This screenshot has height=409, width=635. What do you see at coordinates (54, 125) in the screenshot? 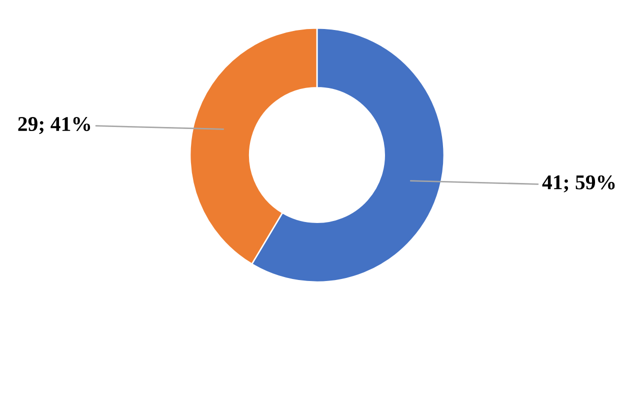
I see `data-label: 29; 41%` at bounding box center [54, 125].